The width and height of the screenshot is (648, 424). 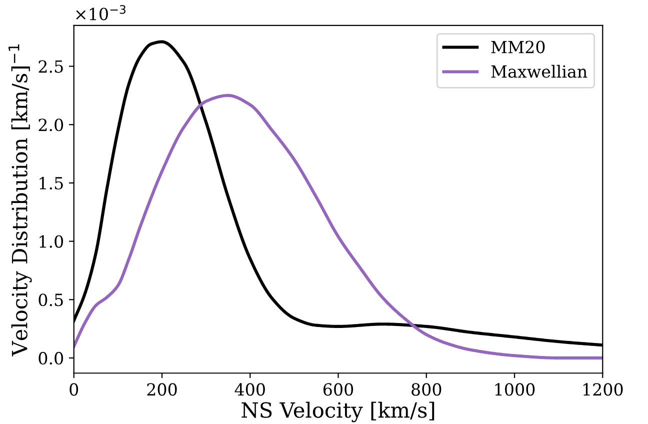 I want to click on y-tick-label: 0.0, so click(x=51, y=358).